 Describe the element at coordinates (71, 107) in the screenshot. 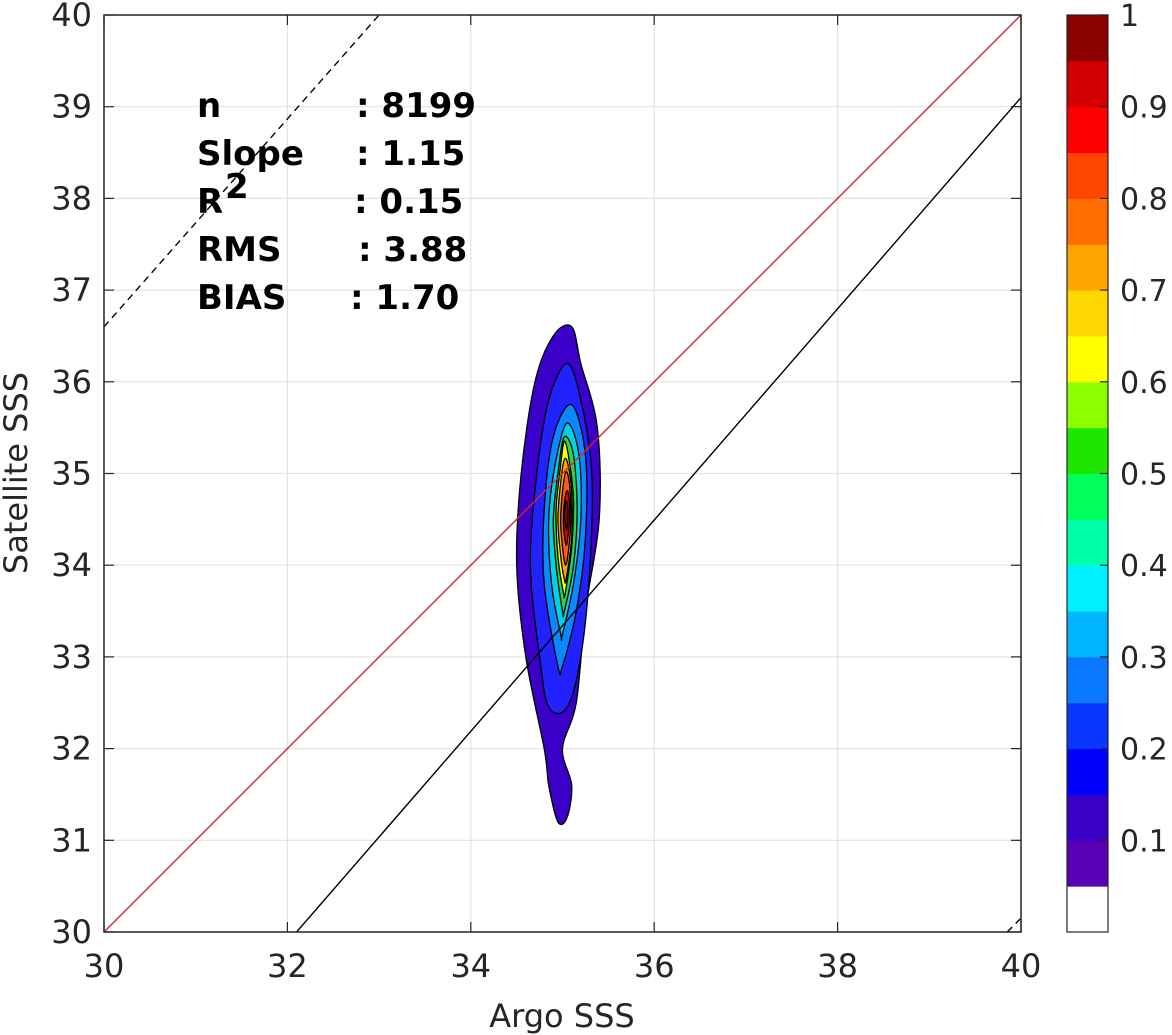

I see `y-tick-label: 39` at that location.